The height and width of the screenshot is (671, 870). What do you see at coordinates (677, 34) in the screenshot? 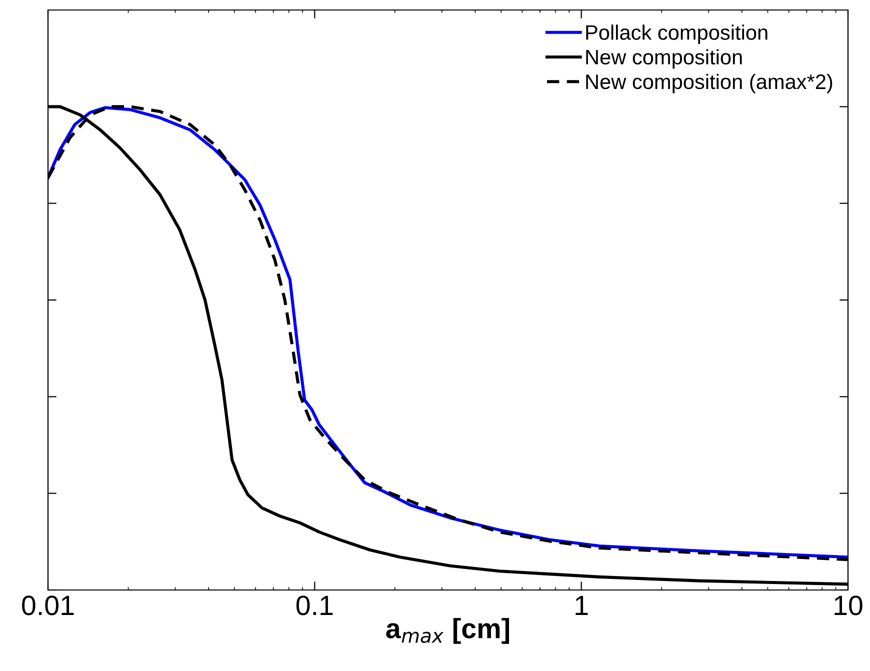
I see `legend-label: Pollack composition` at bounding box center [677, 34].